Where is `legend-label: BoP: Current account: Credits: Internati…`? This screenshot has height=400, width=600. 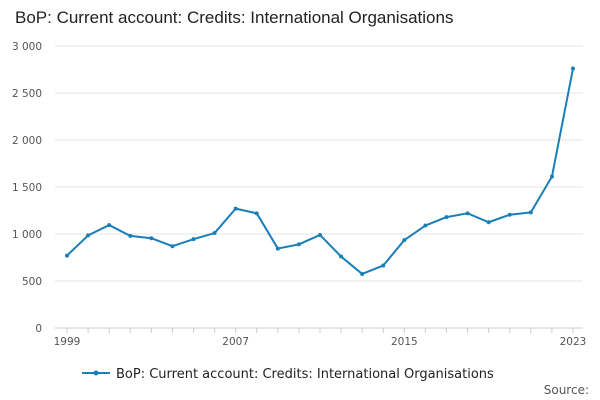 legend-label: BoP: Current account: Credits: Internati… is located at coordinates (305, 374).